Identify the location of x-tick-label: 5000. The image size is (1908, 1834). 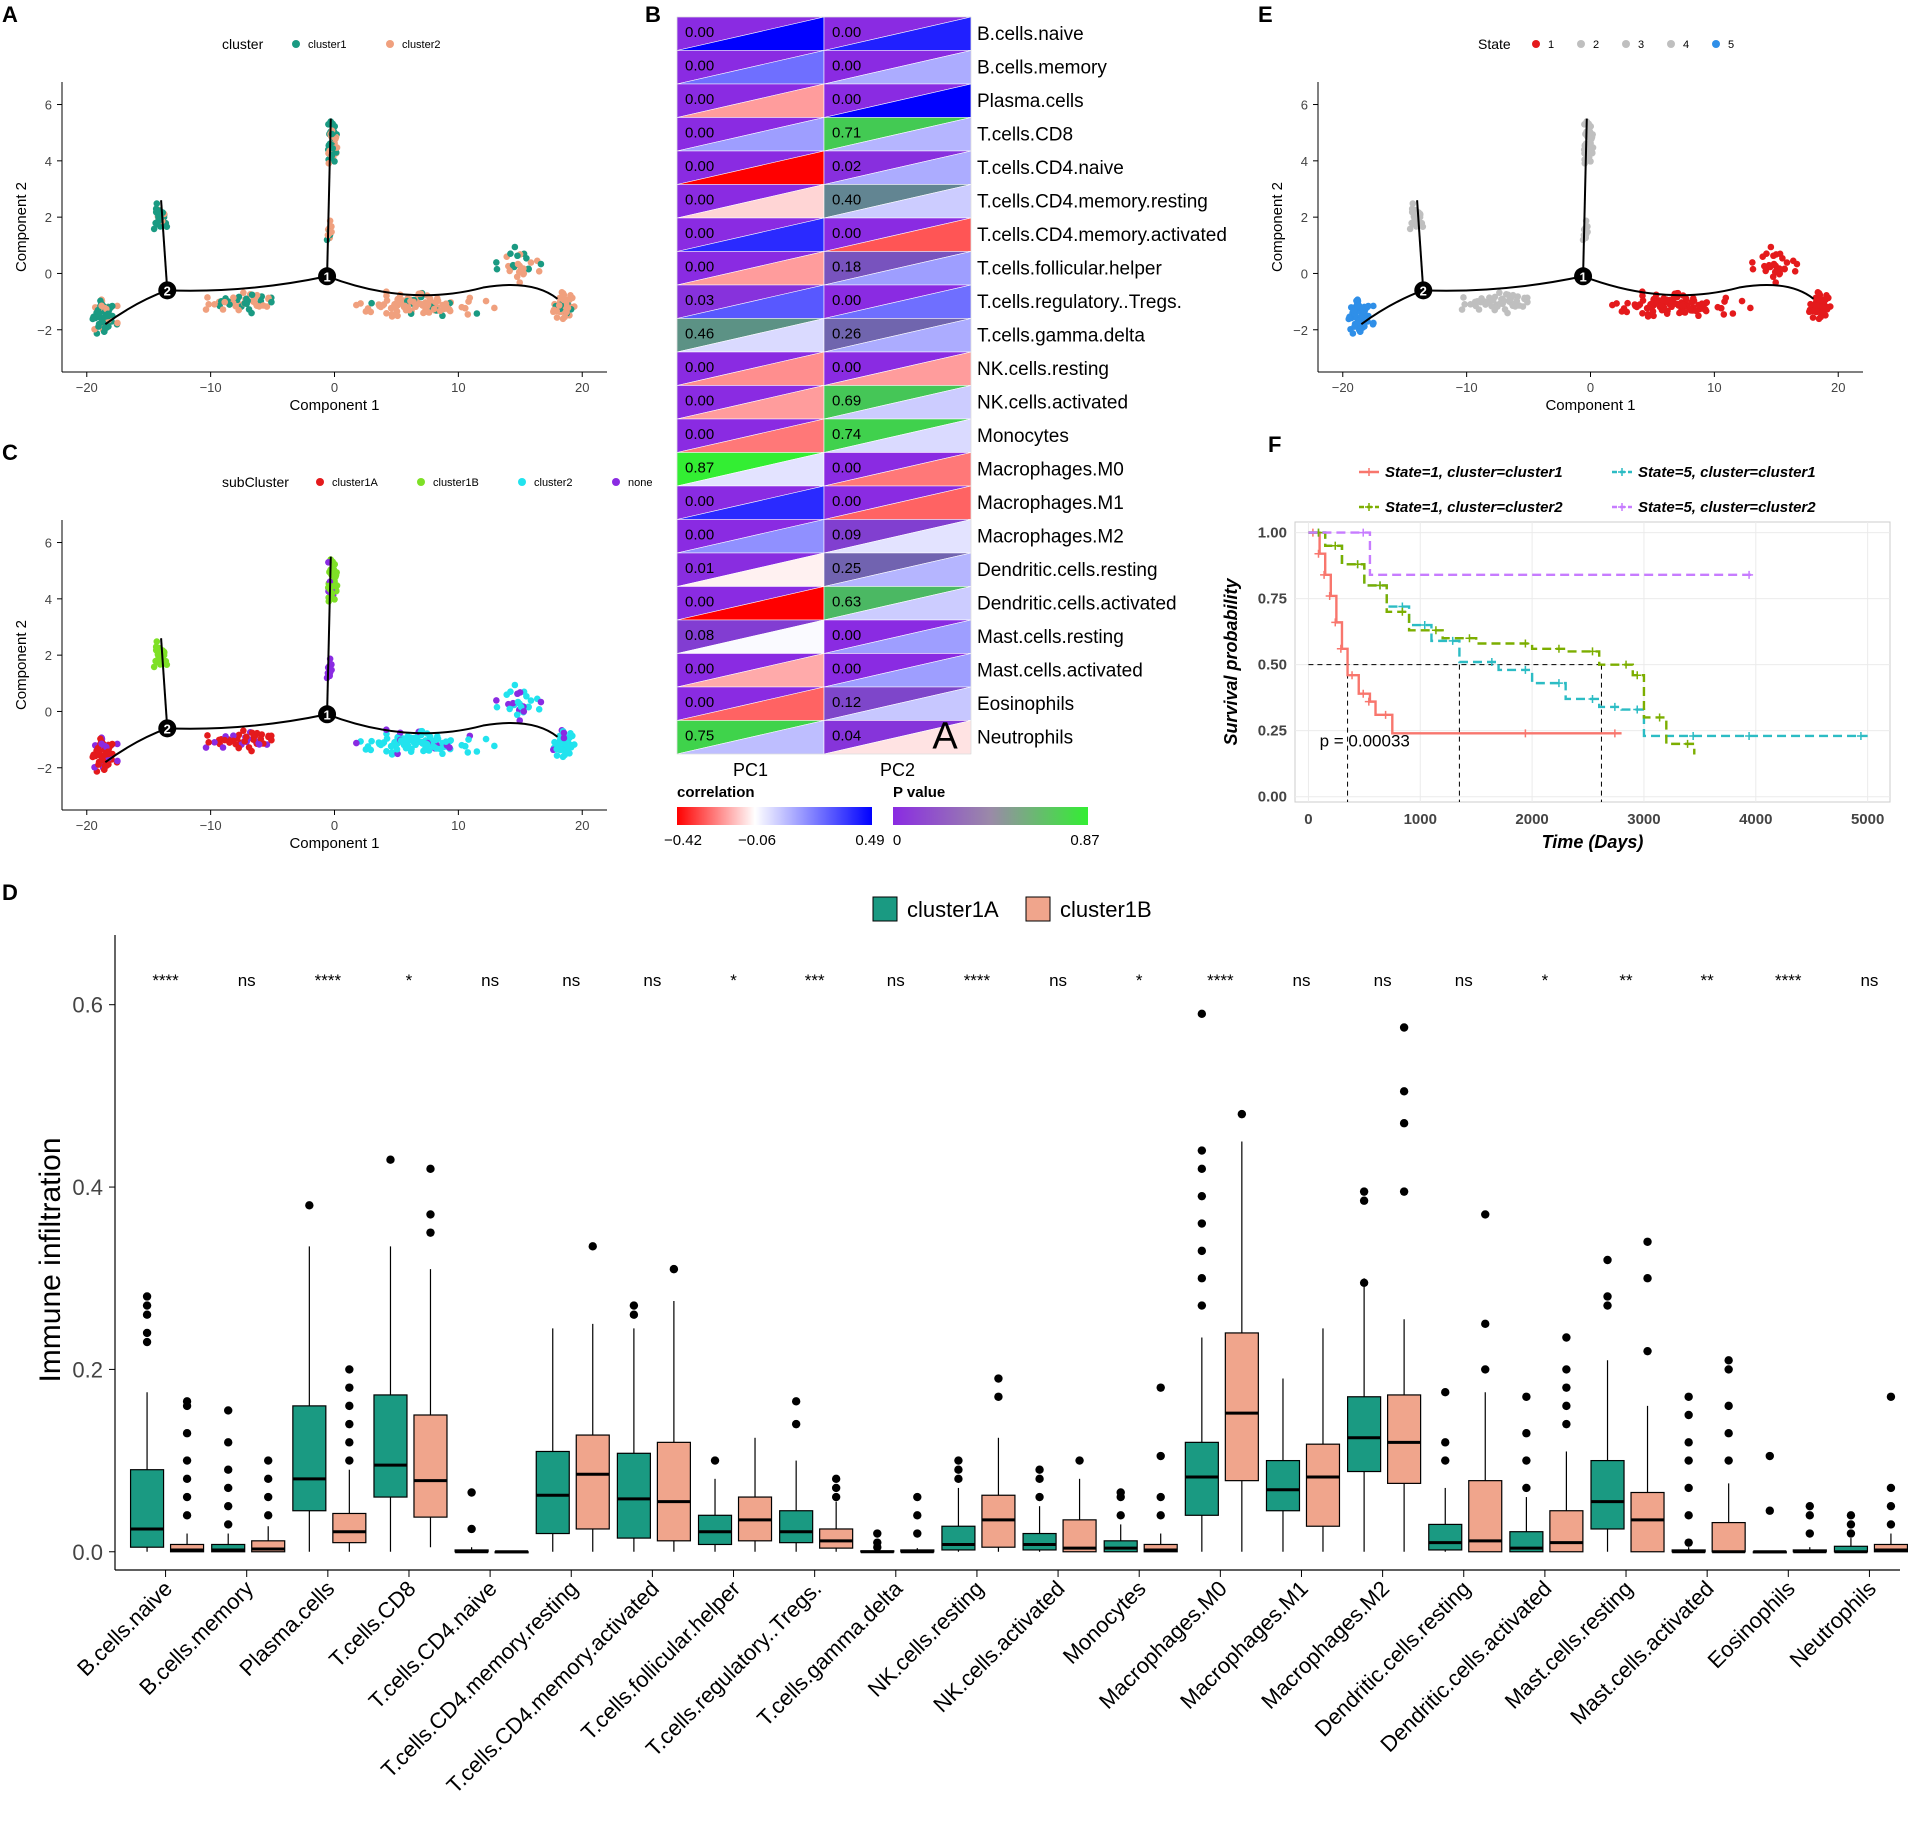
(1867, 819).